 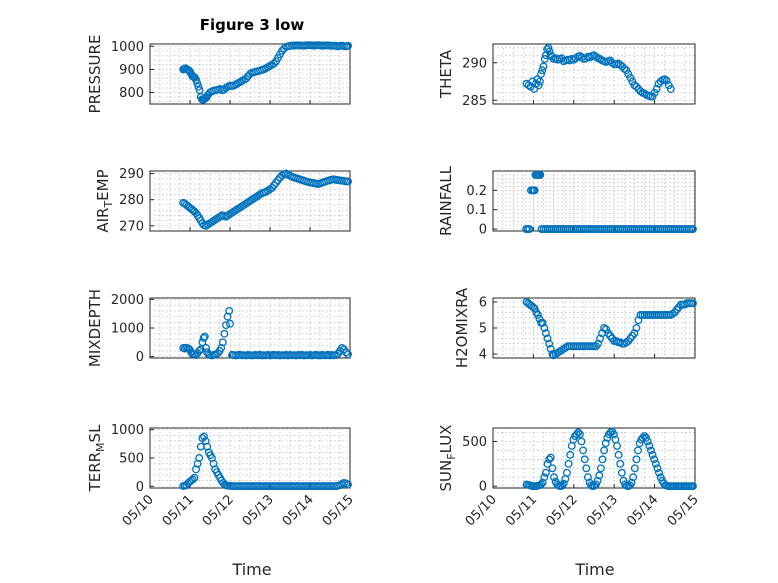 I want to click on y-tick-label: 2000, so click(x=127, y=300).